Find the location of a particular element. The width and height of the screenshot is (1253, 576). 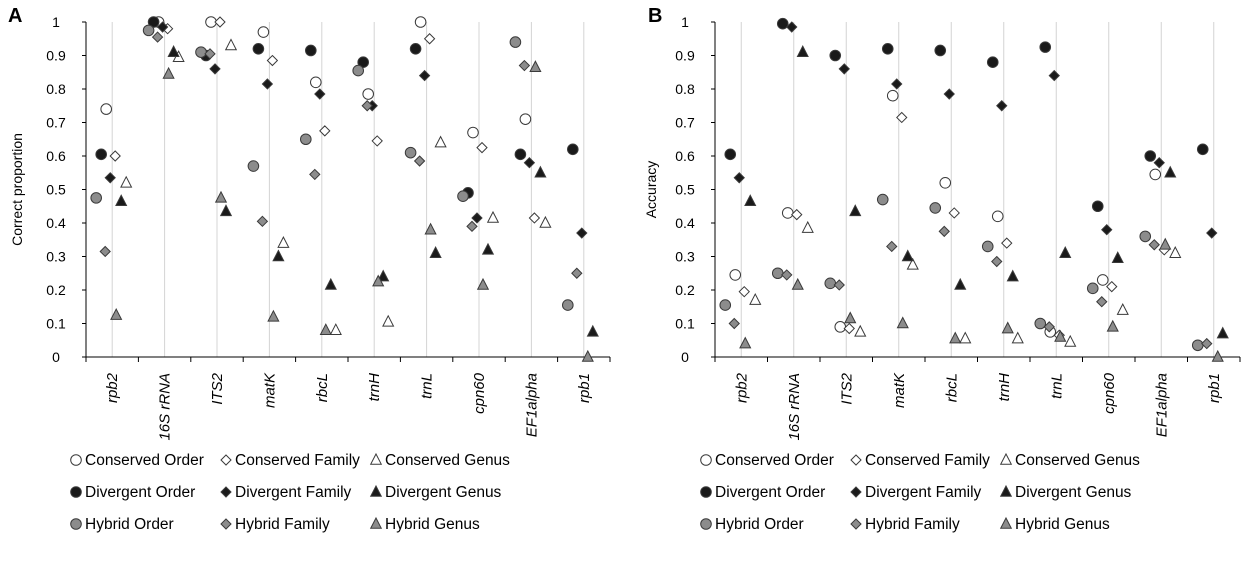

y-axis-label: Accuracy is located at coordinates (651, 190).